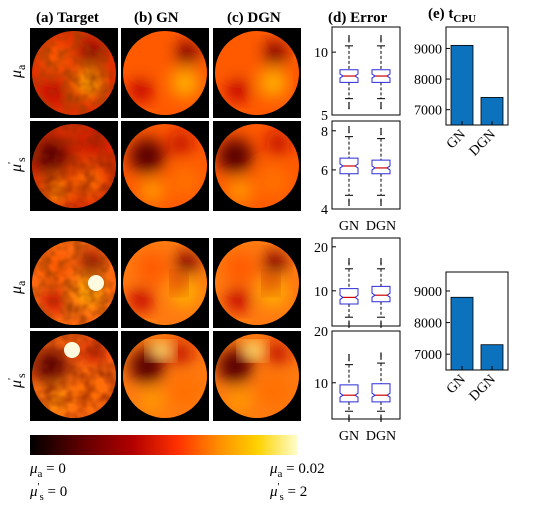 The height and width of the screenshot is (505, 537). What do you see at coordinates (254, 18) in the screenshot?
I see `title-dgn: (c) DGN` at bounding box center [254, 18].